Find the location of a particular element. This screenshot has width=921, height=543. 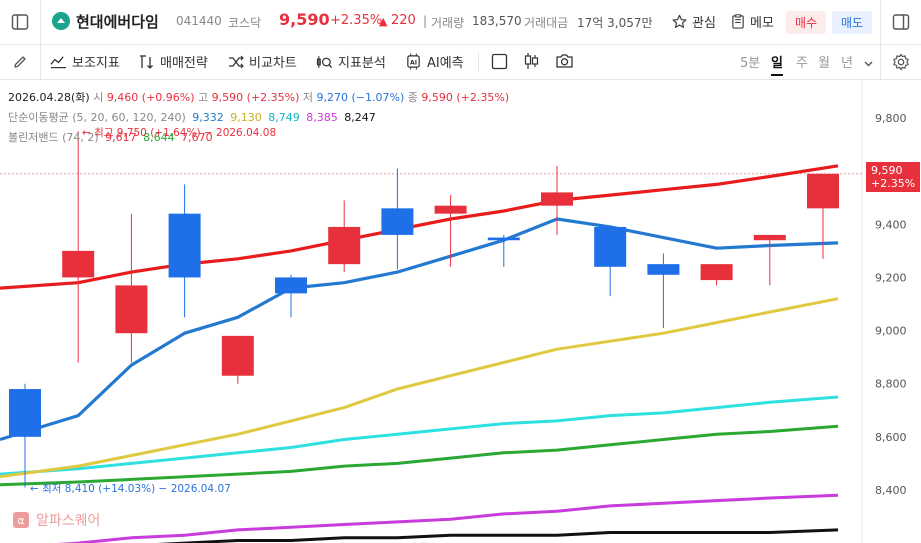

buy-button: 매수 is located at coordinates (806, 22).